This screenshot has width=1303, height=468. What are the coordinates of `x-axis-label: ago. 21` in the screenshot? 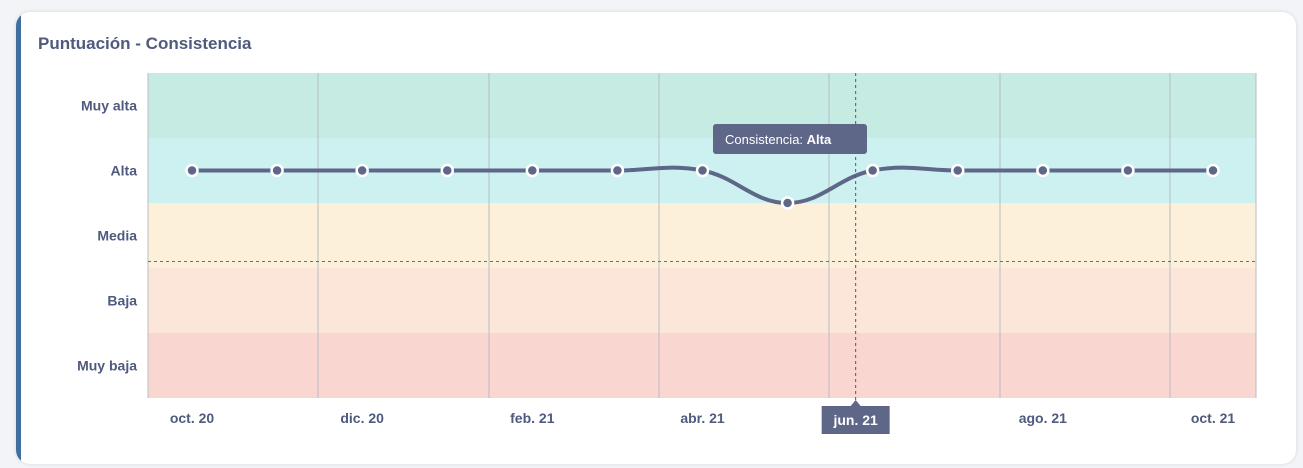 It's located at (1043, 418).